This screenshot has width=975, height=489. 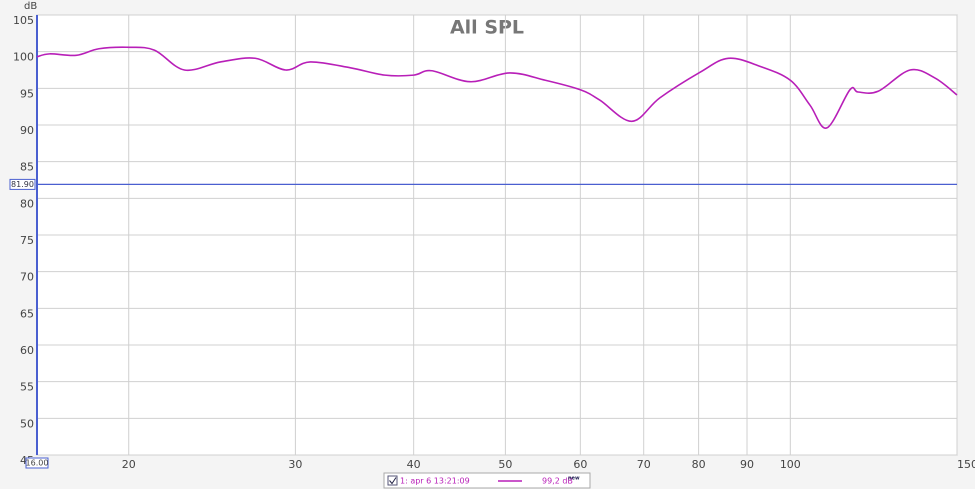 What do you see at coordinates (23, 20) in the screenshot?
I see `y-tick-label: 105` at bounding box center [23, 20].